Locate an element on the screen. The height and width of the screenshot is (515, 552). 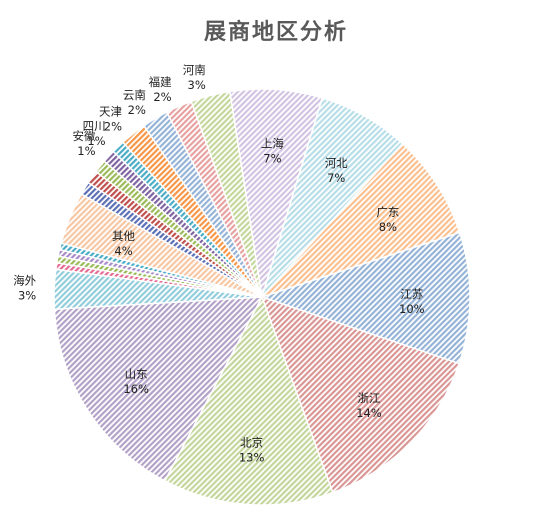
slice-percent-福建: 2% is located at coordinates (162, 97).